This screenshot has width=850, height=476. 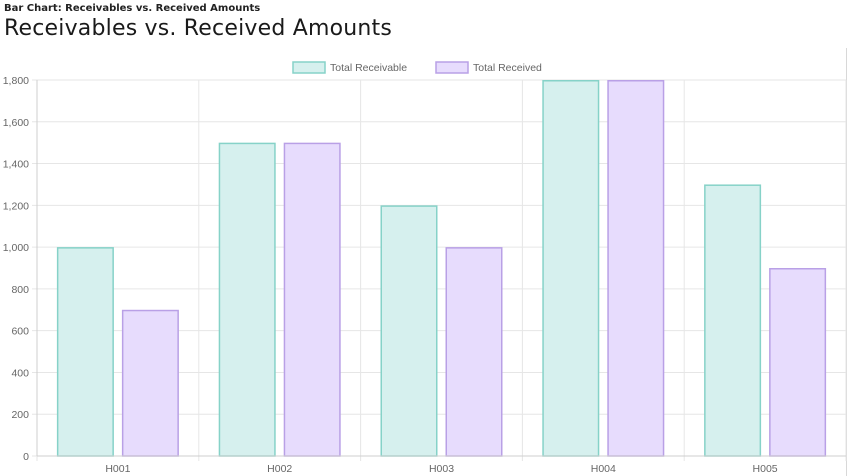 What do you see at coordinates (150, 383) in the screenshot?
I see `bar-total-received-h001` at bounding box center [150, 383].